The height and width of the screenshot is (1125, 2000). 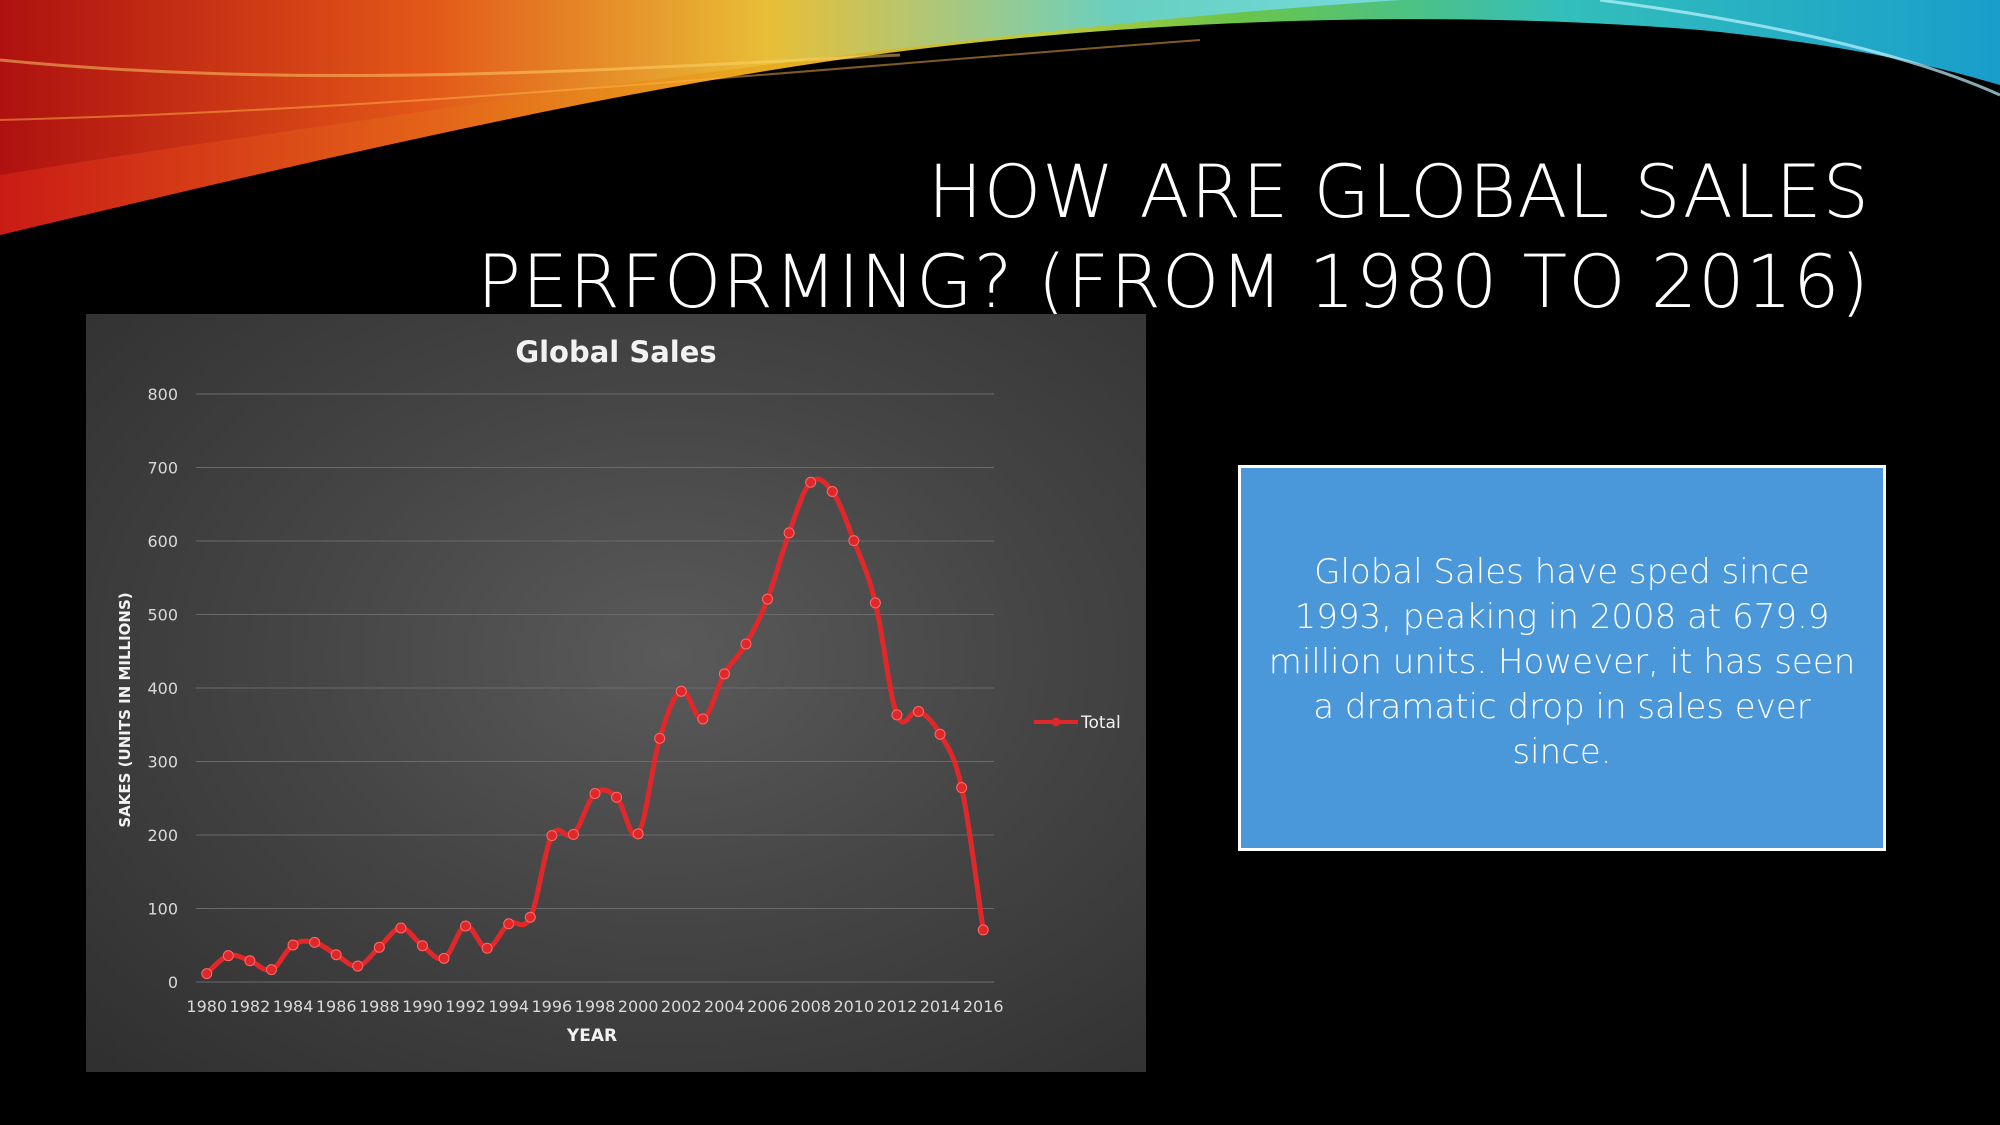 I want to click on y-tick-label: 500, so click(x=162, y=615).